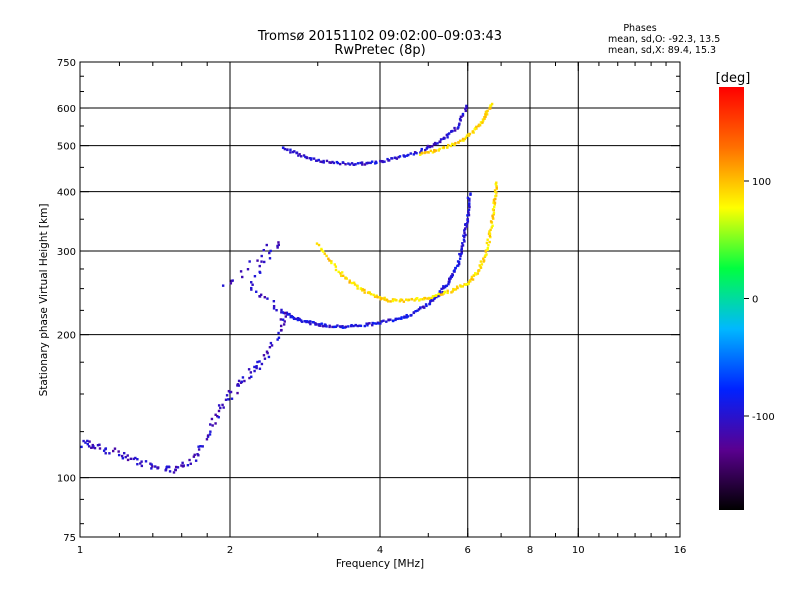 This screenshot has width=800, height=600. What do you see at coordinates (80, 550) in the screenshot?
I see `x-tick-label: 1` at bounding box center [80, 550].